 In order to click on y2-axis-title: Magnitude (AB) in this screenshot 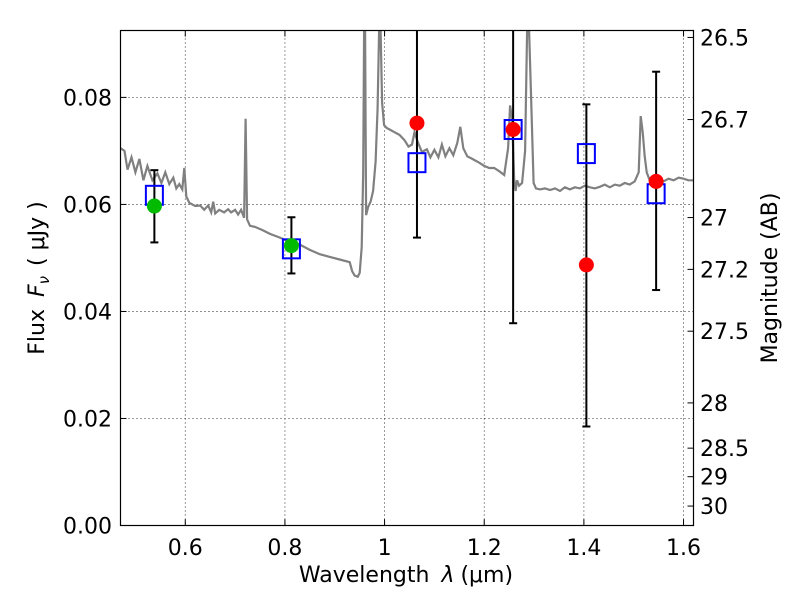, I will do `click(770, 278)`.